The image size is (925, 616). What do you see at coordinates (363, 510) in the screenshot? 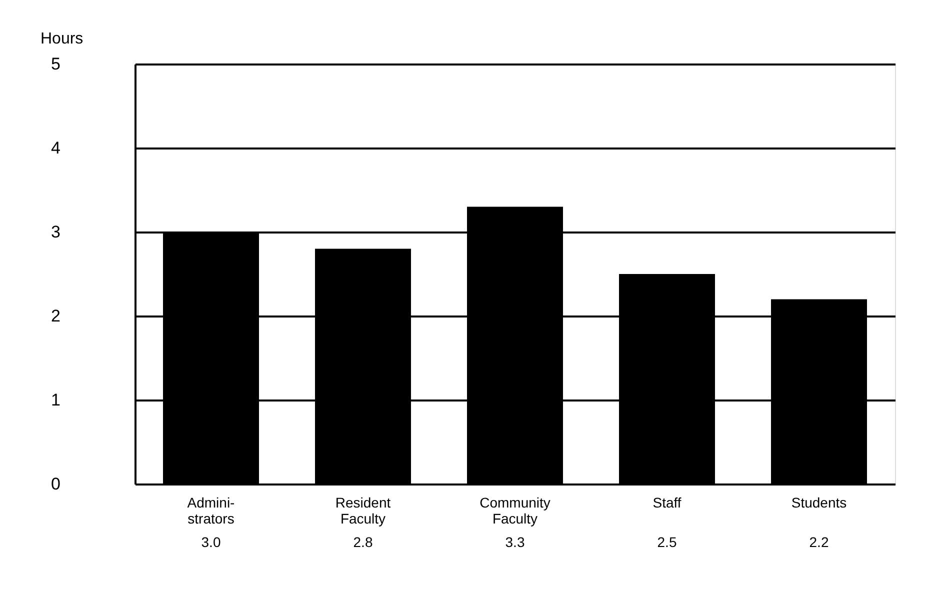
I see `x-tick-label: Resident Faculty` at bounding box center [363, 510].